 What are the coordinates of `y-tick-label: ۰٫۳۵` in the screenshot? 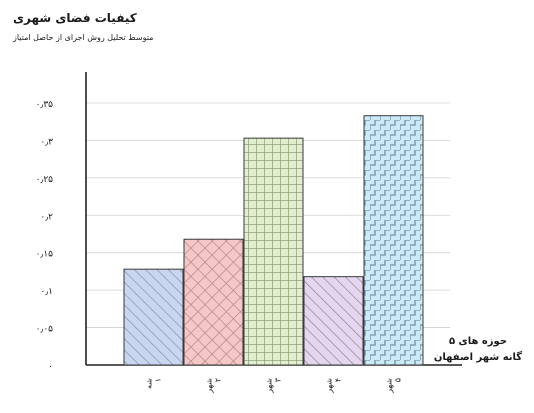 It's located at (45, 105).